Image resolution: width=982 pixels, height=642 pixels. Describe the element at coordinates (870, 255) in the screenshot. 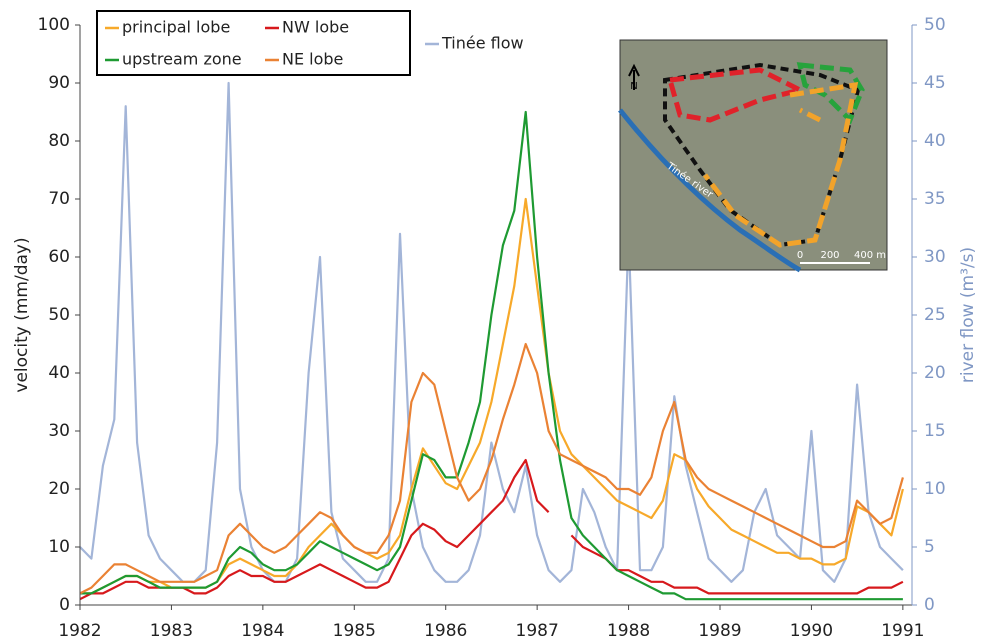

I see `scale-label: 400 m` at that location.